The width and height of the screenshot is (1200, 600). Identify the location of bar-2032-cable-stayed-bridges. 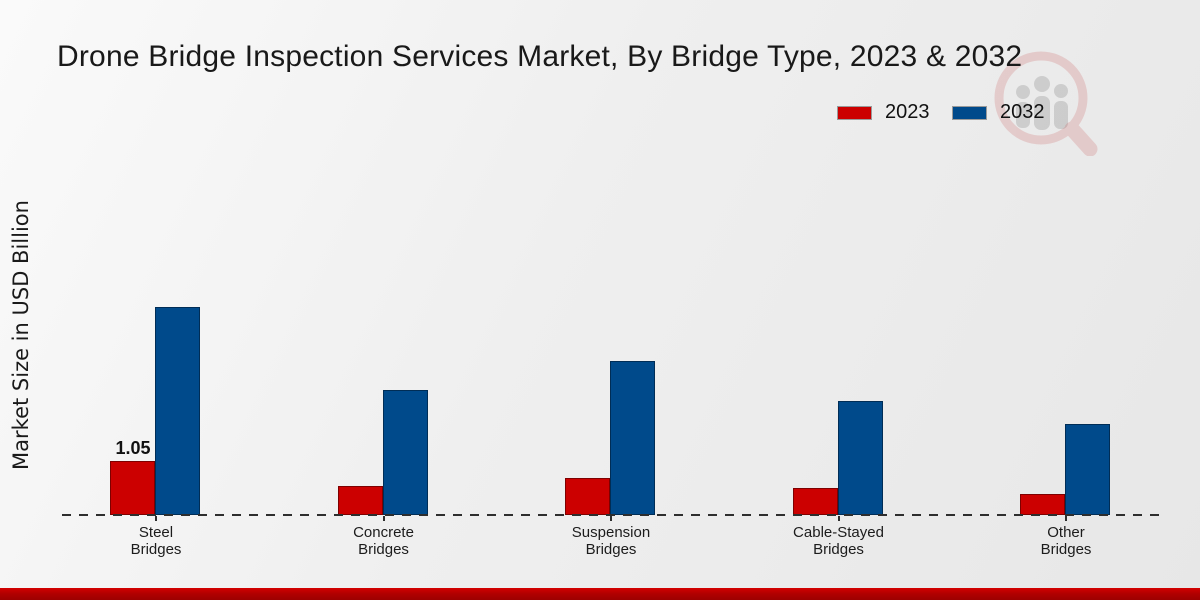
(860, 458).